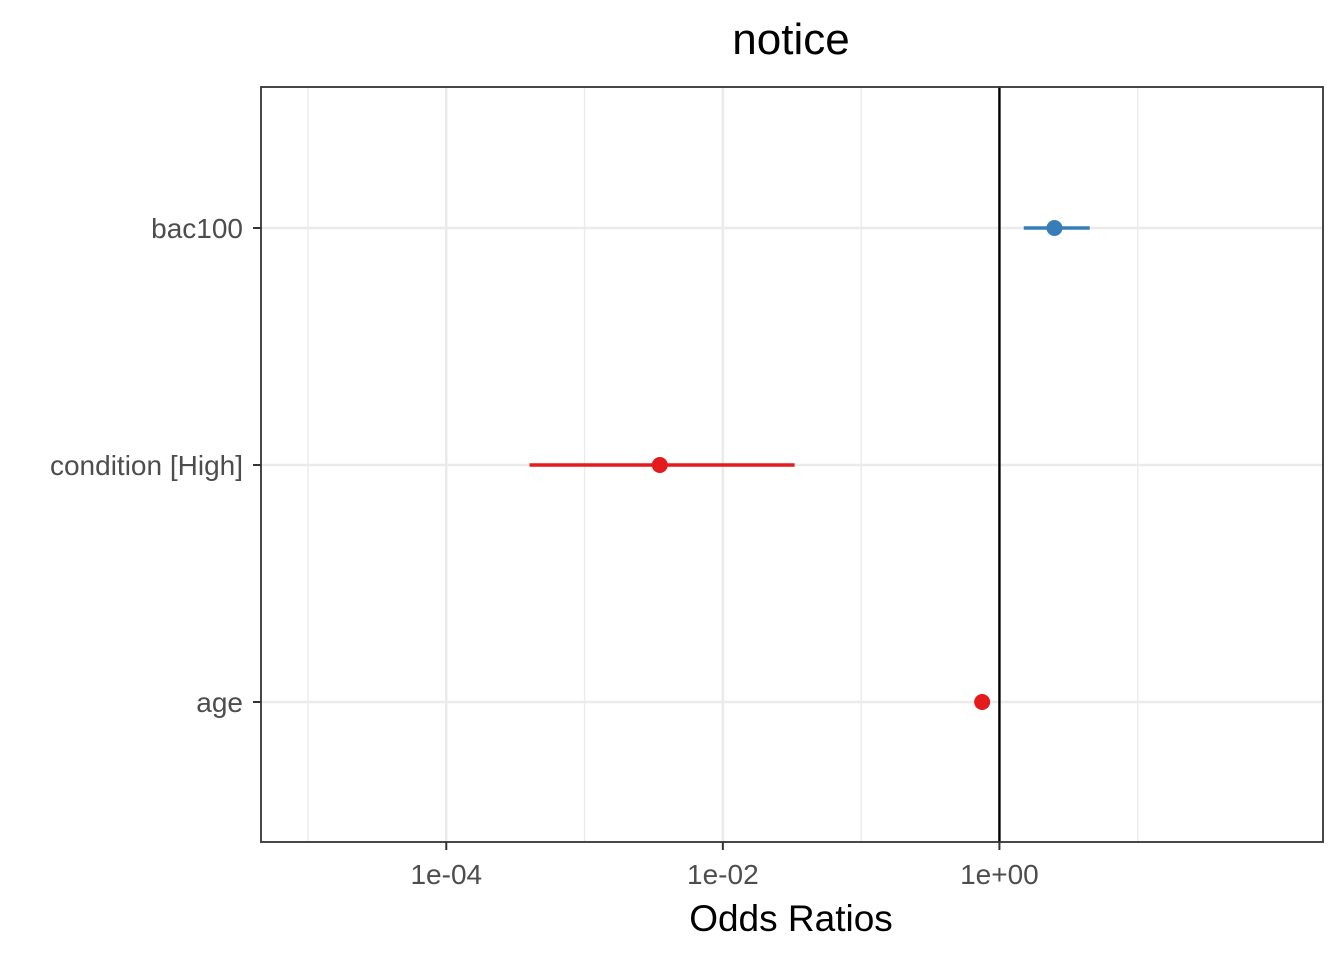 This screenshot has width=1344, height=960. Describe the element at coordinates (791, 918) in the screenshot. I see `x-axis-title: Odds Ratios` at that location.